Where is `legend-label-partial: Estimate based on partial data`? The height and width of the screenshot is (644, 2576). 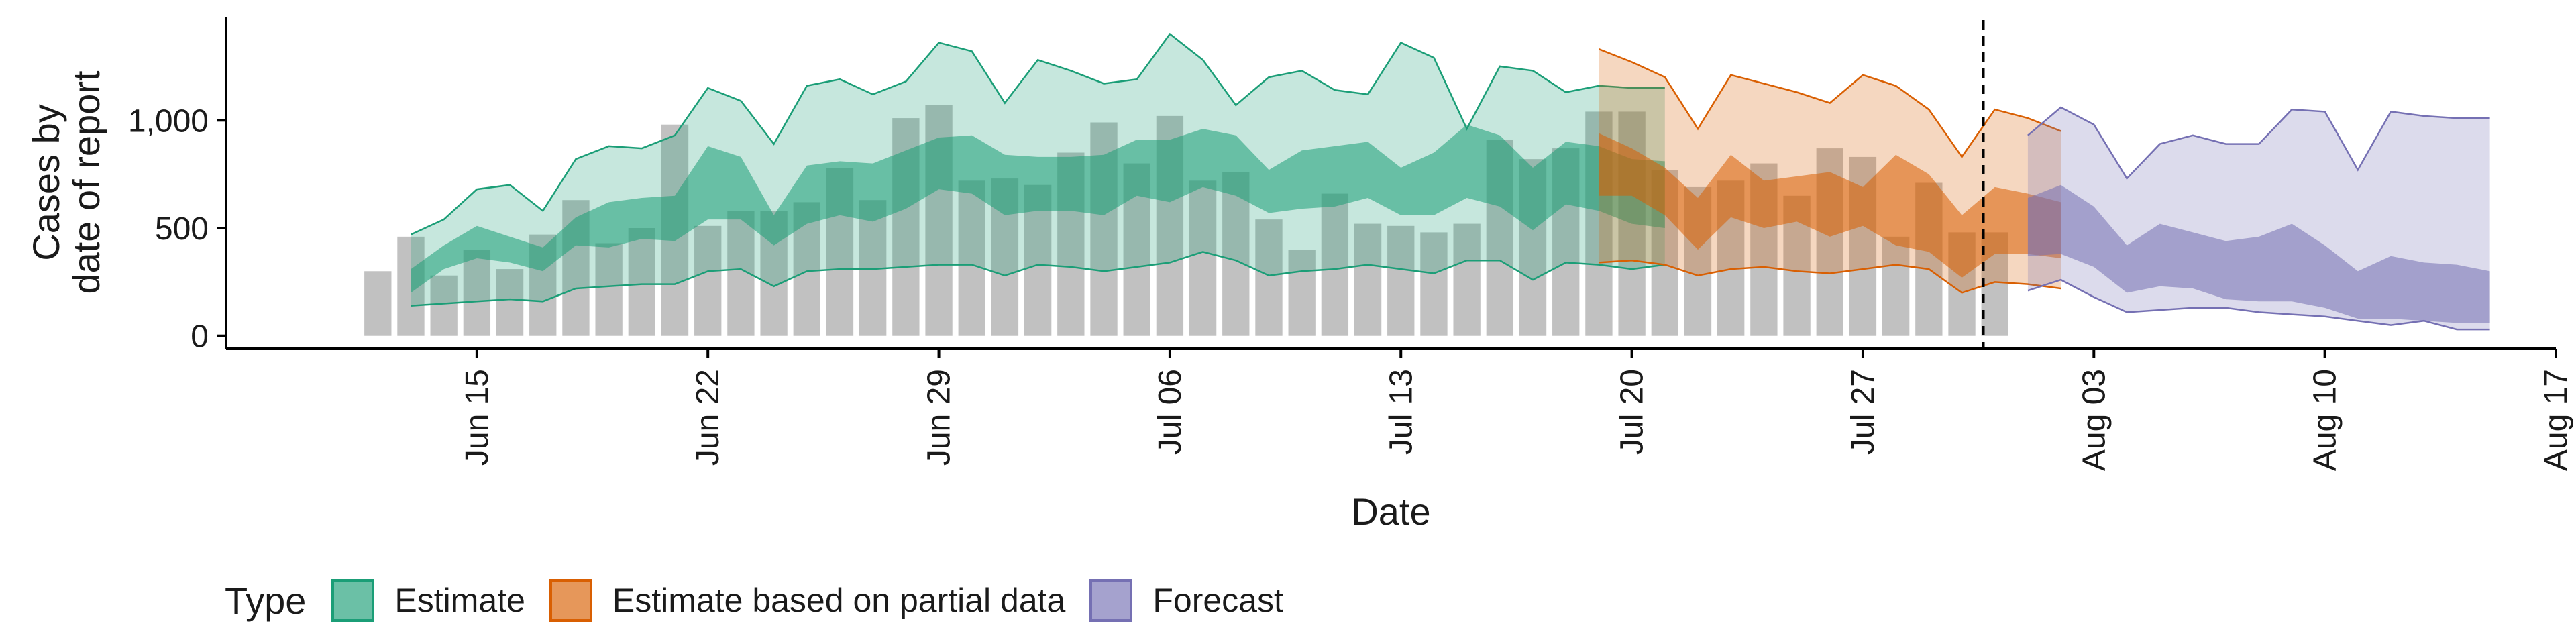
legend-label-partial: Estimate based on partial data is located at coordinates (839, 600).